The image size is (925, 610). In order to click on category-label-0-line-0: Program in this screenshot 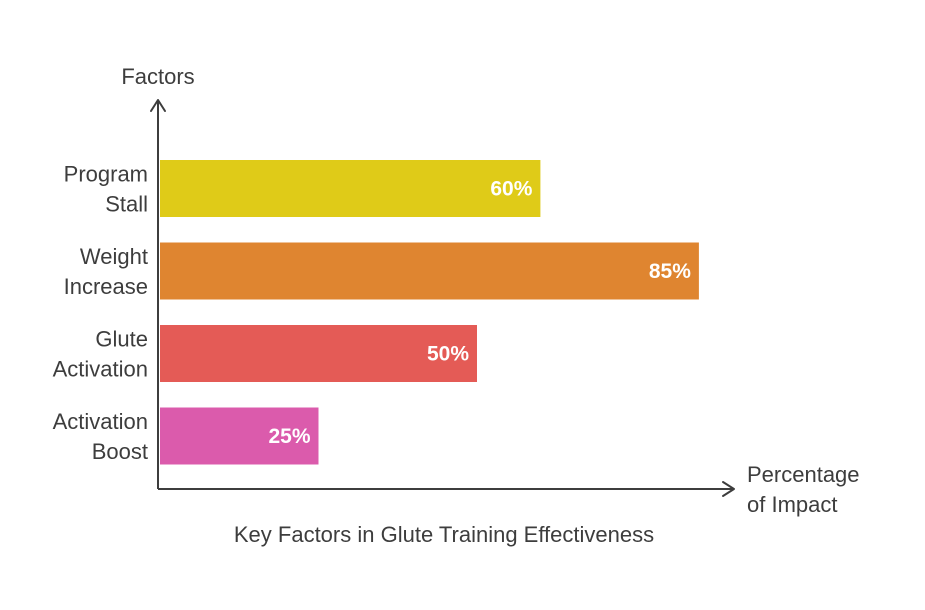, I will do `click(106, 174)`.